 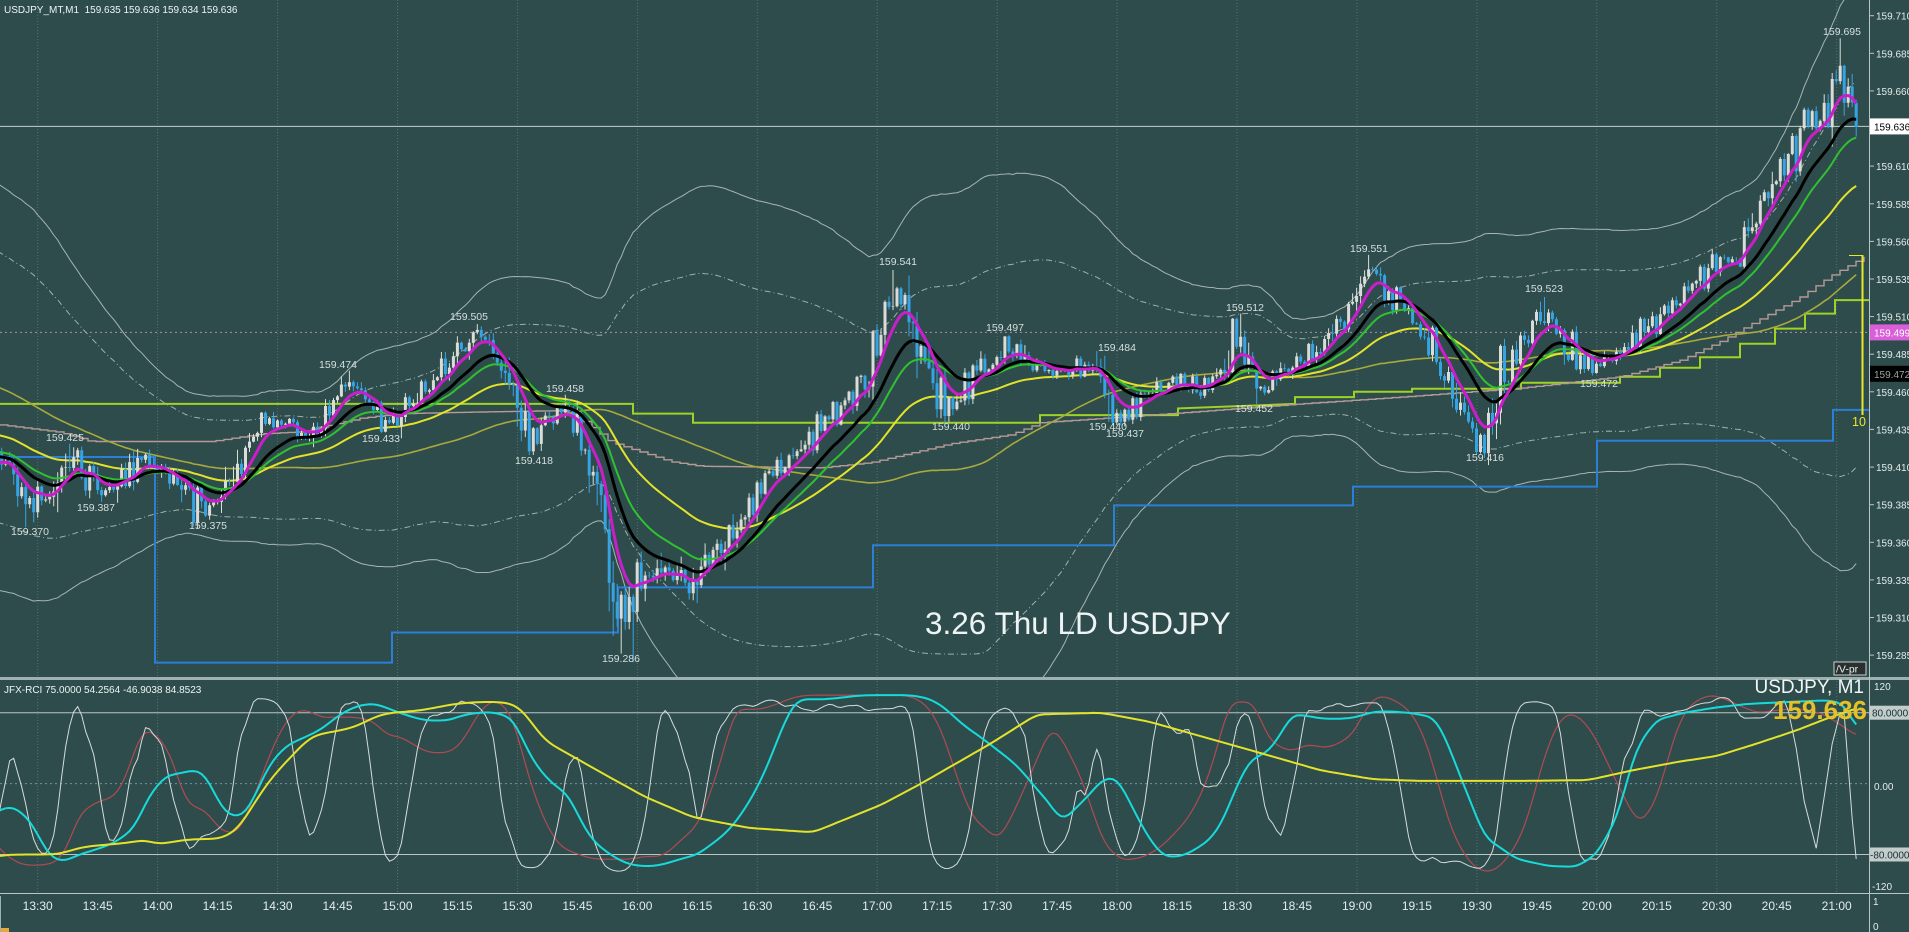 What do you see at coordinates (1892, 205) in the screenshot?
I see `svg-text: 159.585` at bounding box center [1892, 205].